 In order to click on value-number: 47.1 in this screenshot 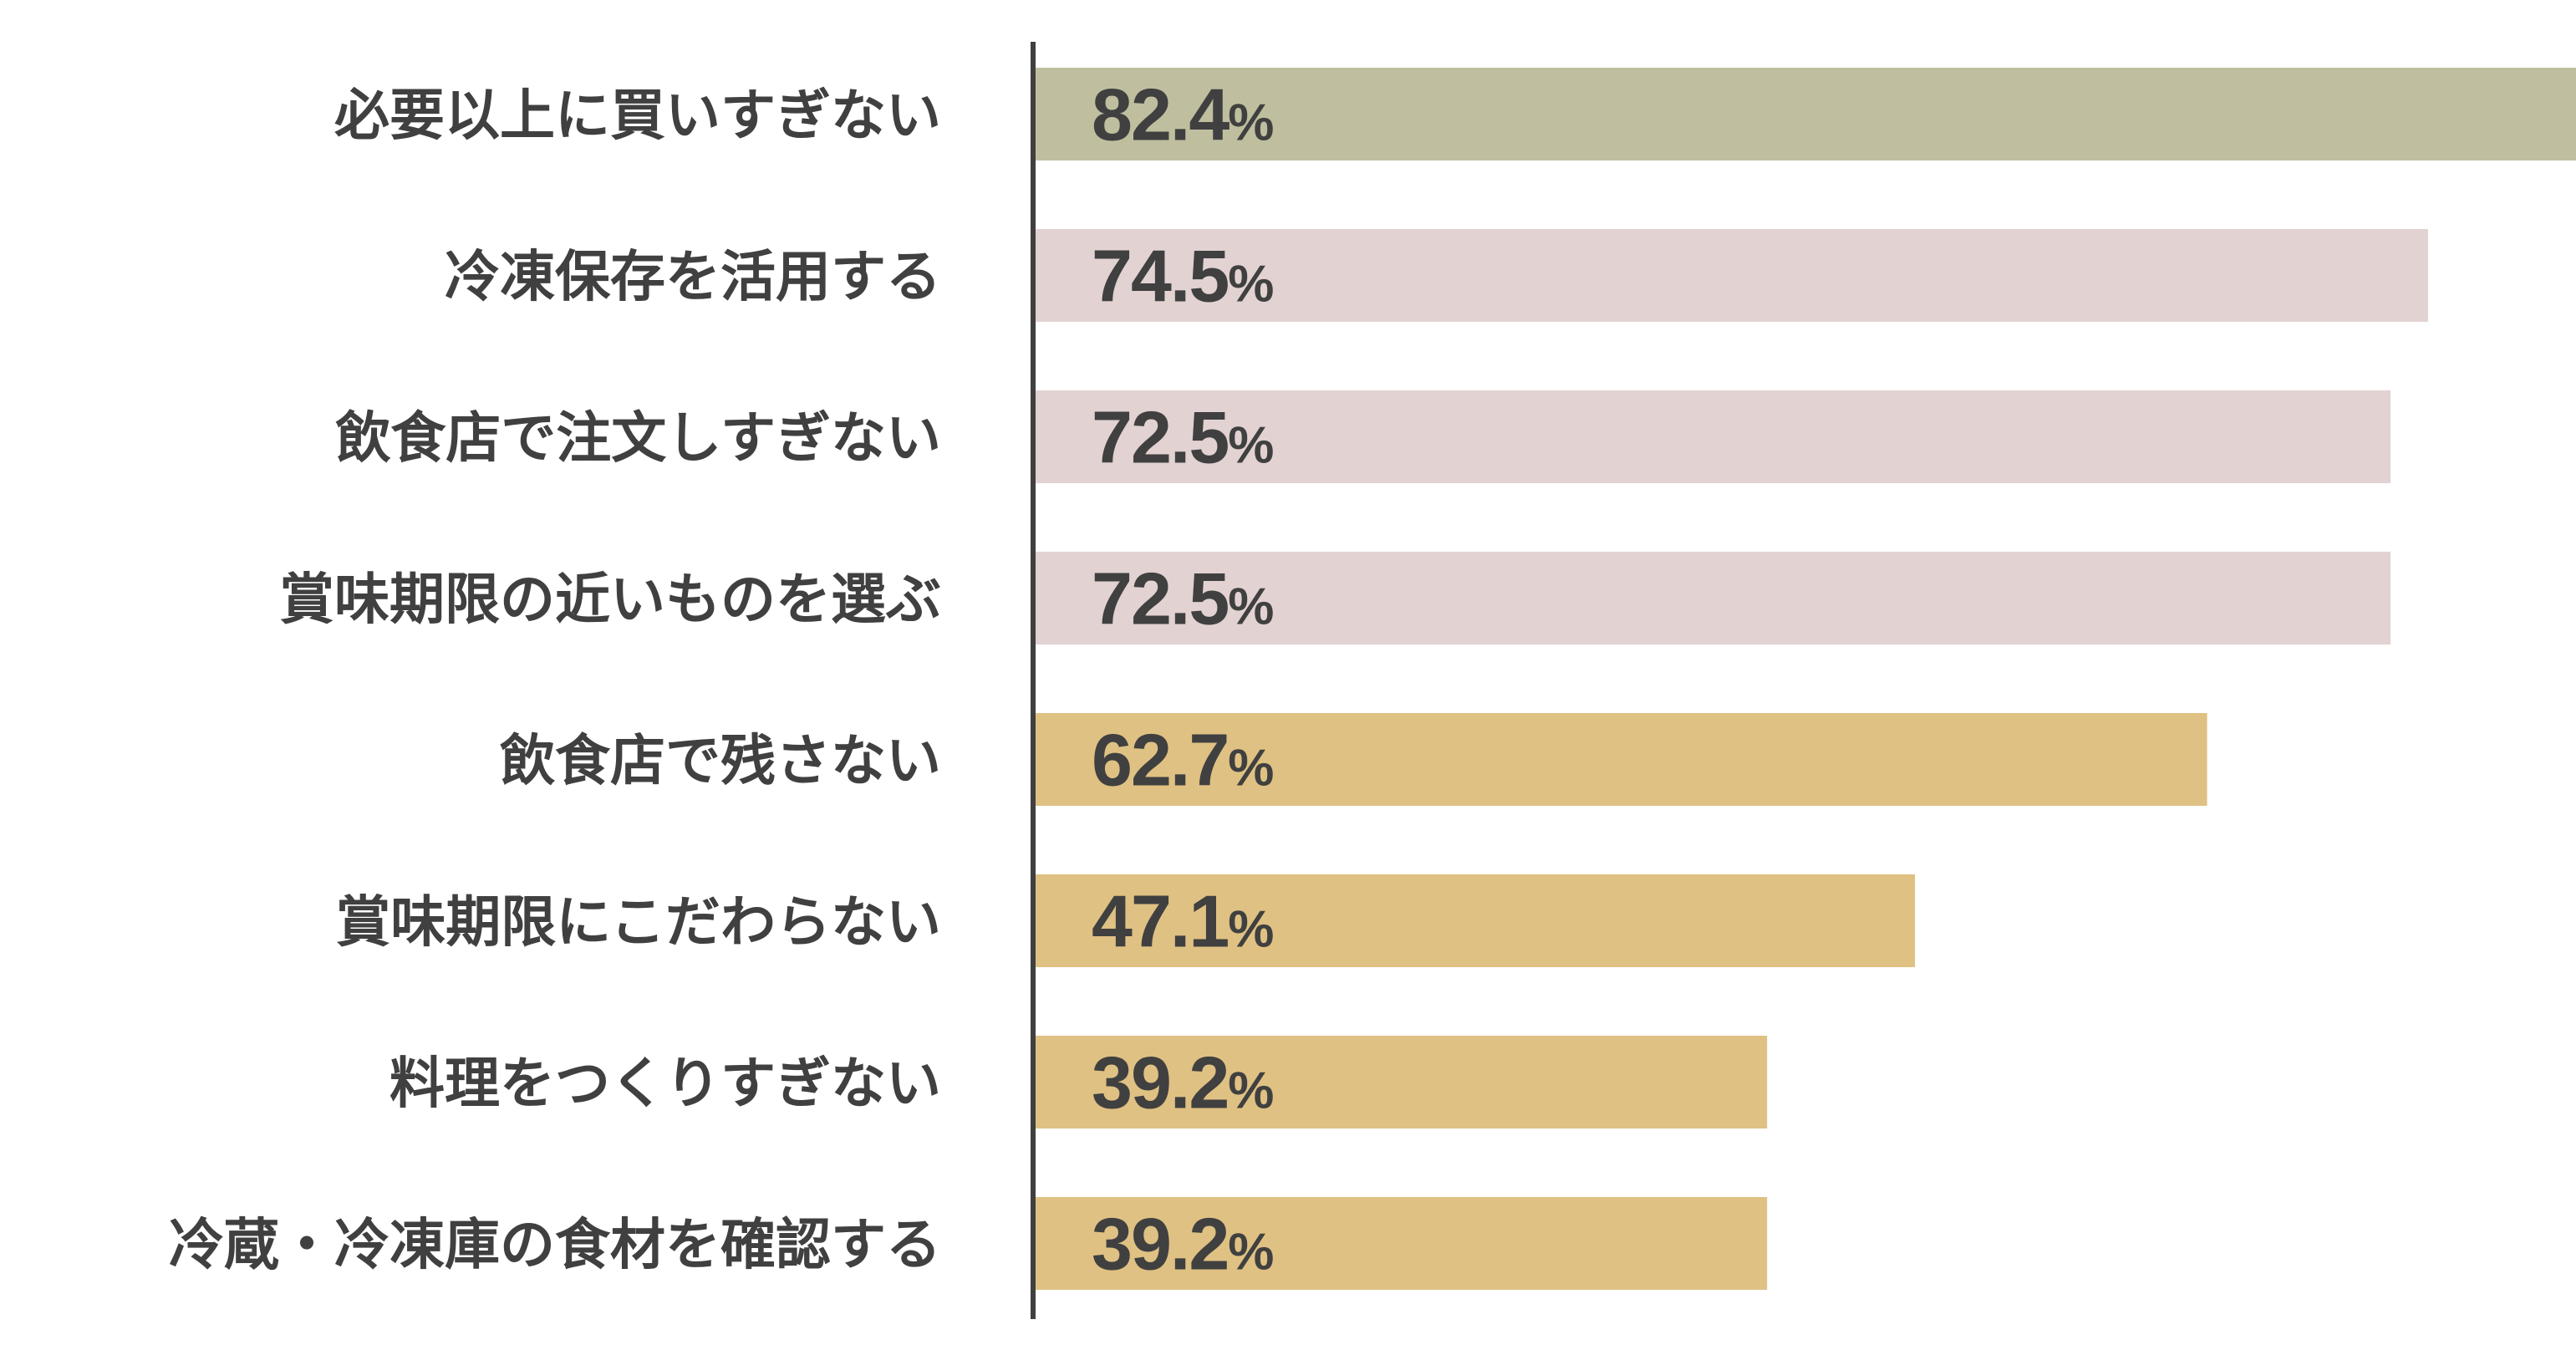, I will do `click(1160, 922)`.